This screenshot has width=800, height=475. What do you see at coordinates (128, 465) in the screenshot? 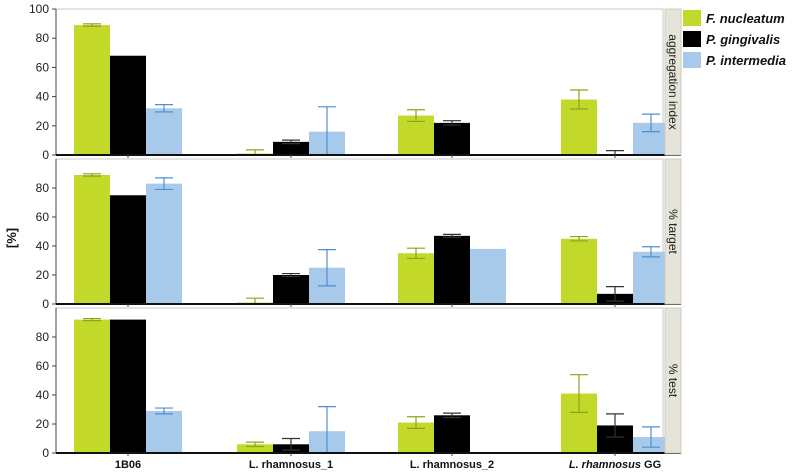
I see `x-category-label: 1B06` at bounding box center [128, 465].